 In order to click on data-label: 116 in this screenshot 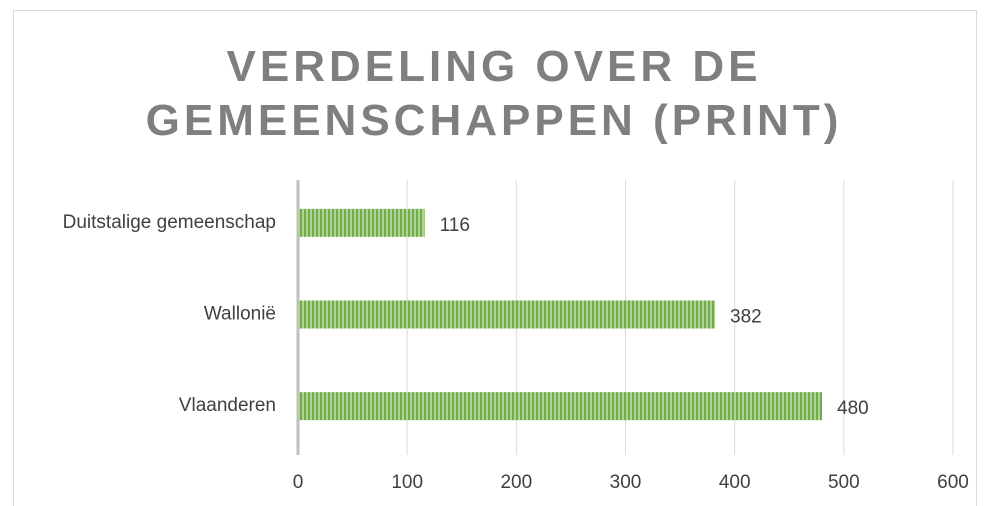, I will do `click(455, 225)`.